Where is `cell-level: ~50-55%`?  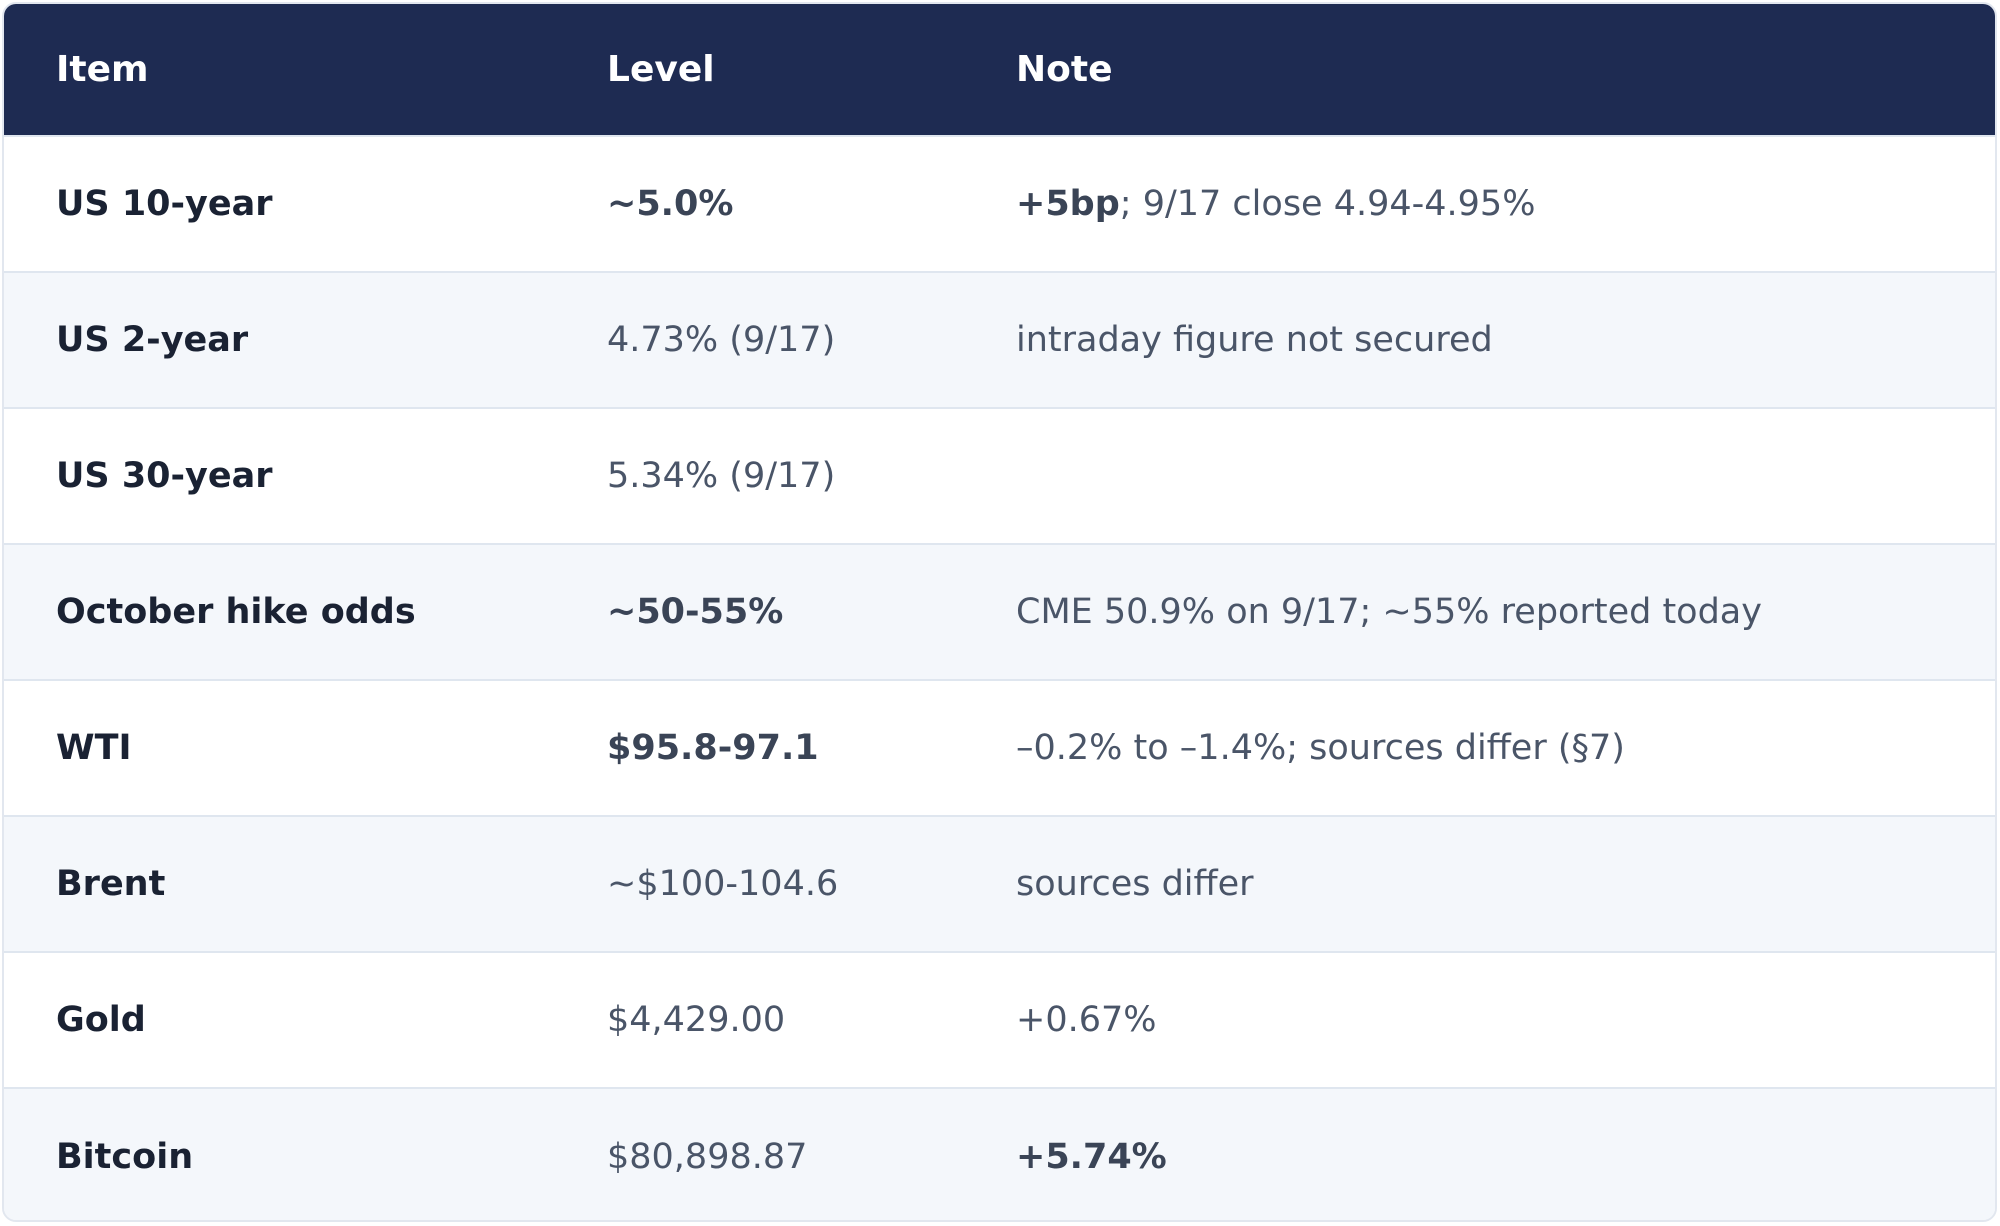
cell-level: ~50-55% is located at coordinates (759, 612).